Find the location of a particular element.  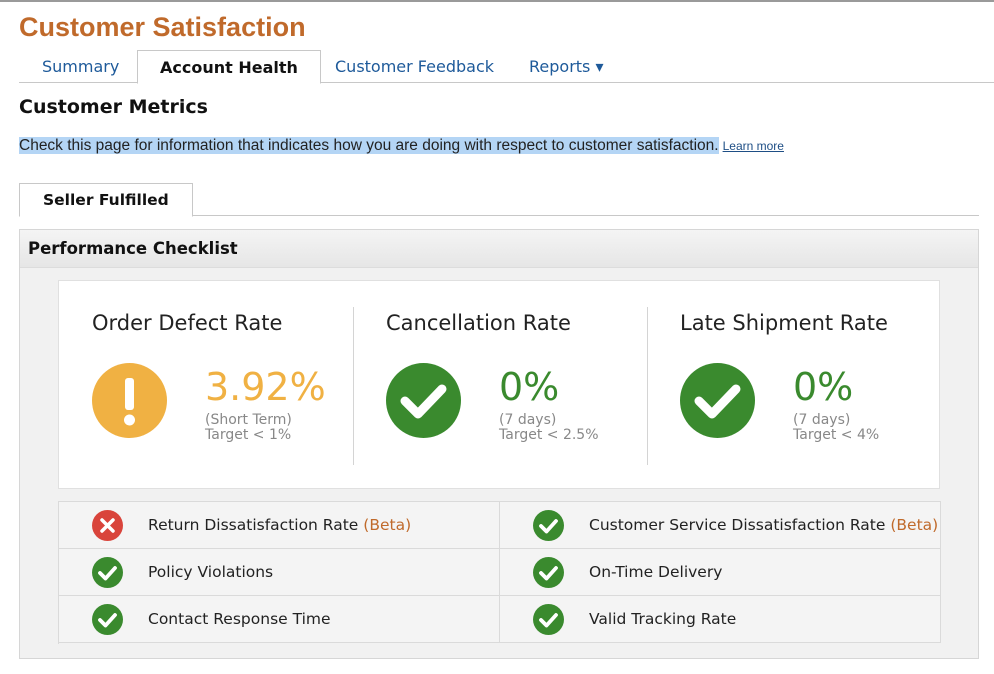

tab-customer-feedback: Customer Feedback is located at coordinates (414, 66).